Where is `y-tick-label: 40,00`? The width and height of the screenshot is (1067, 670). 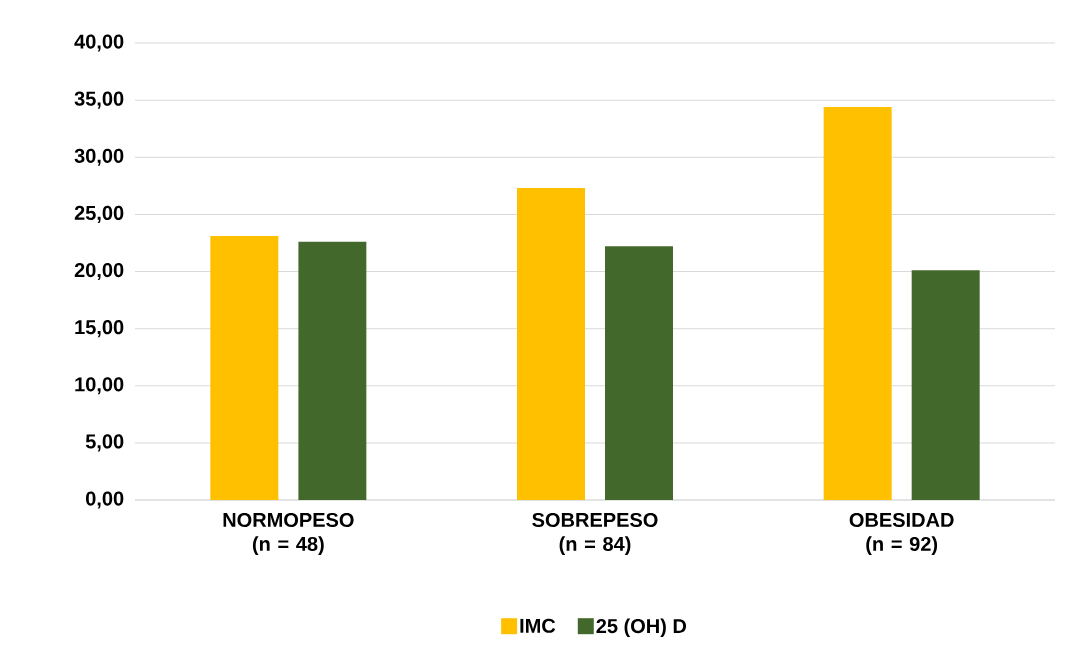 y-tick-label: 40,00 is located at coordinates (99, 43).